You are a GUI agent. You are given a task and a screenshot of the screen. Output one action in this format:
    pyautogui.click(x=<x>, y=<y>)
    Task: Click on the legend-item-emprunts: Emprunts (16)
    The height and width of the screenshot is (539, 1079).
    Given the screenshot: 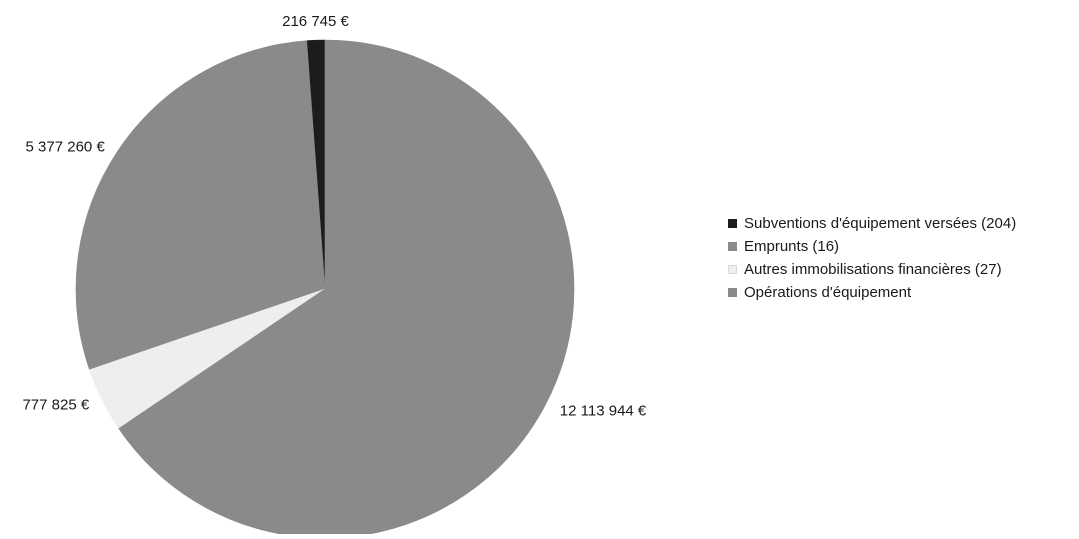 What is the action you would take?
    pyautogui.click(x=900, y=246)
    